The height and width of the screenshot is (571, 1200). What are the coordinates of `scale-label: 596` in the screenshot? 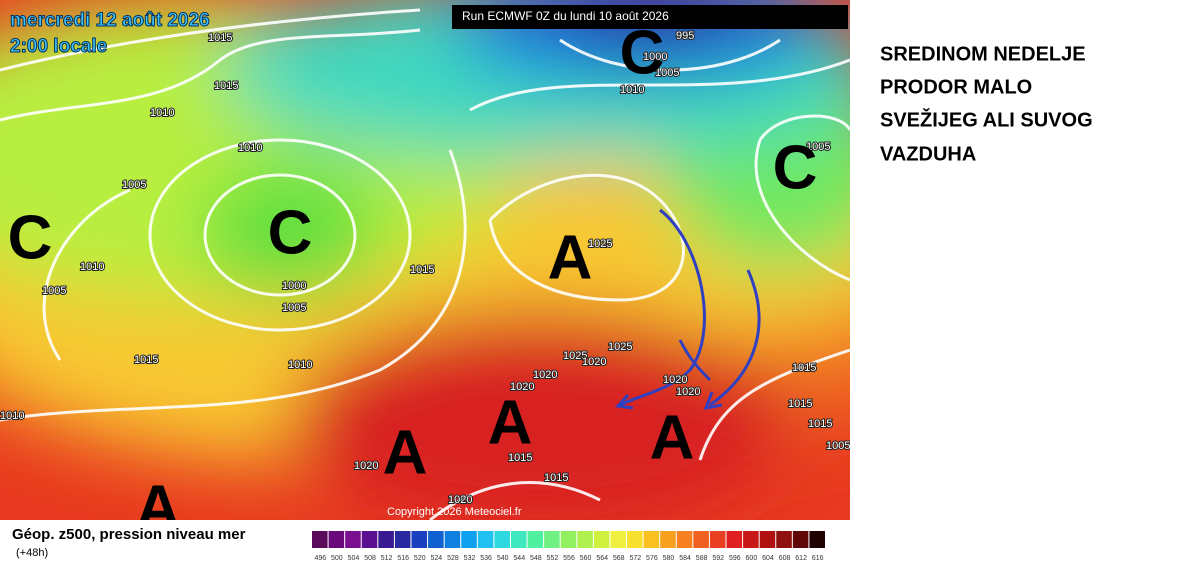 It's located at (735, 558).